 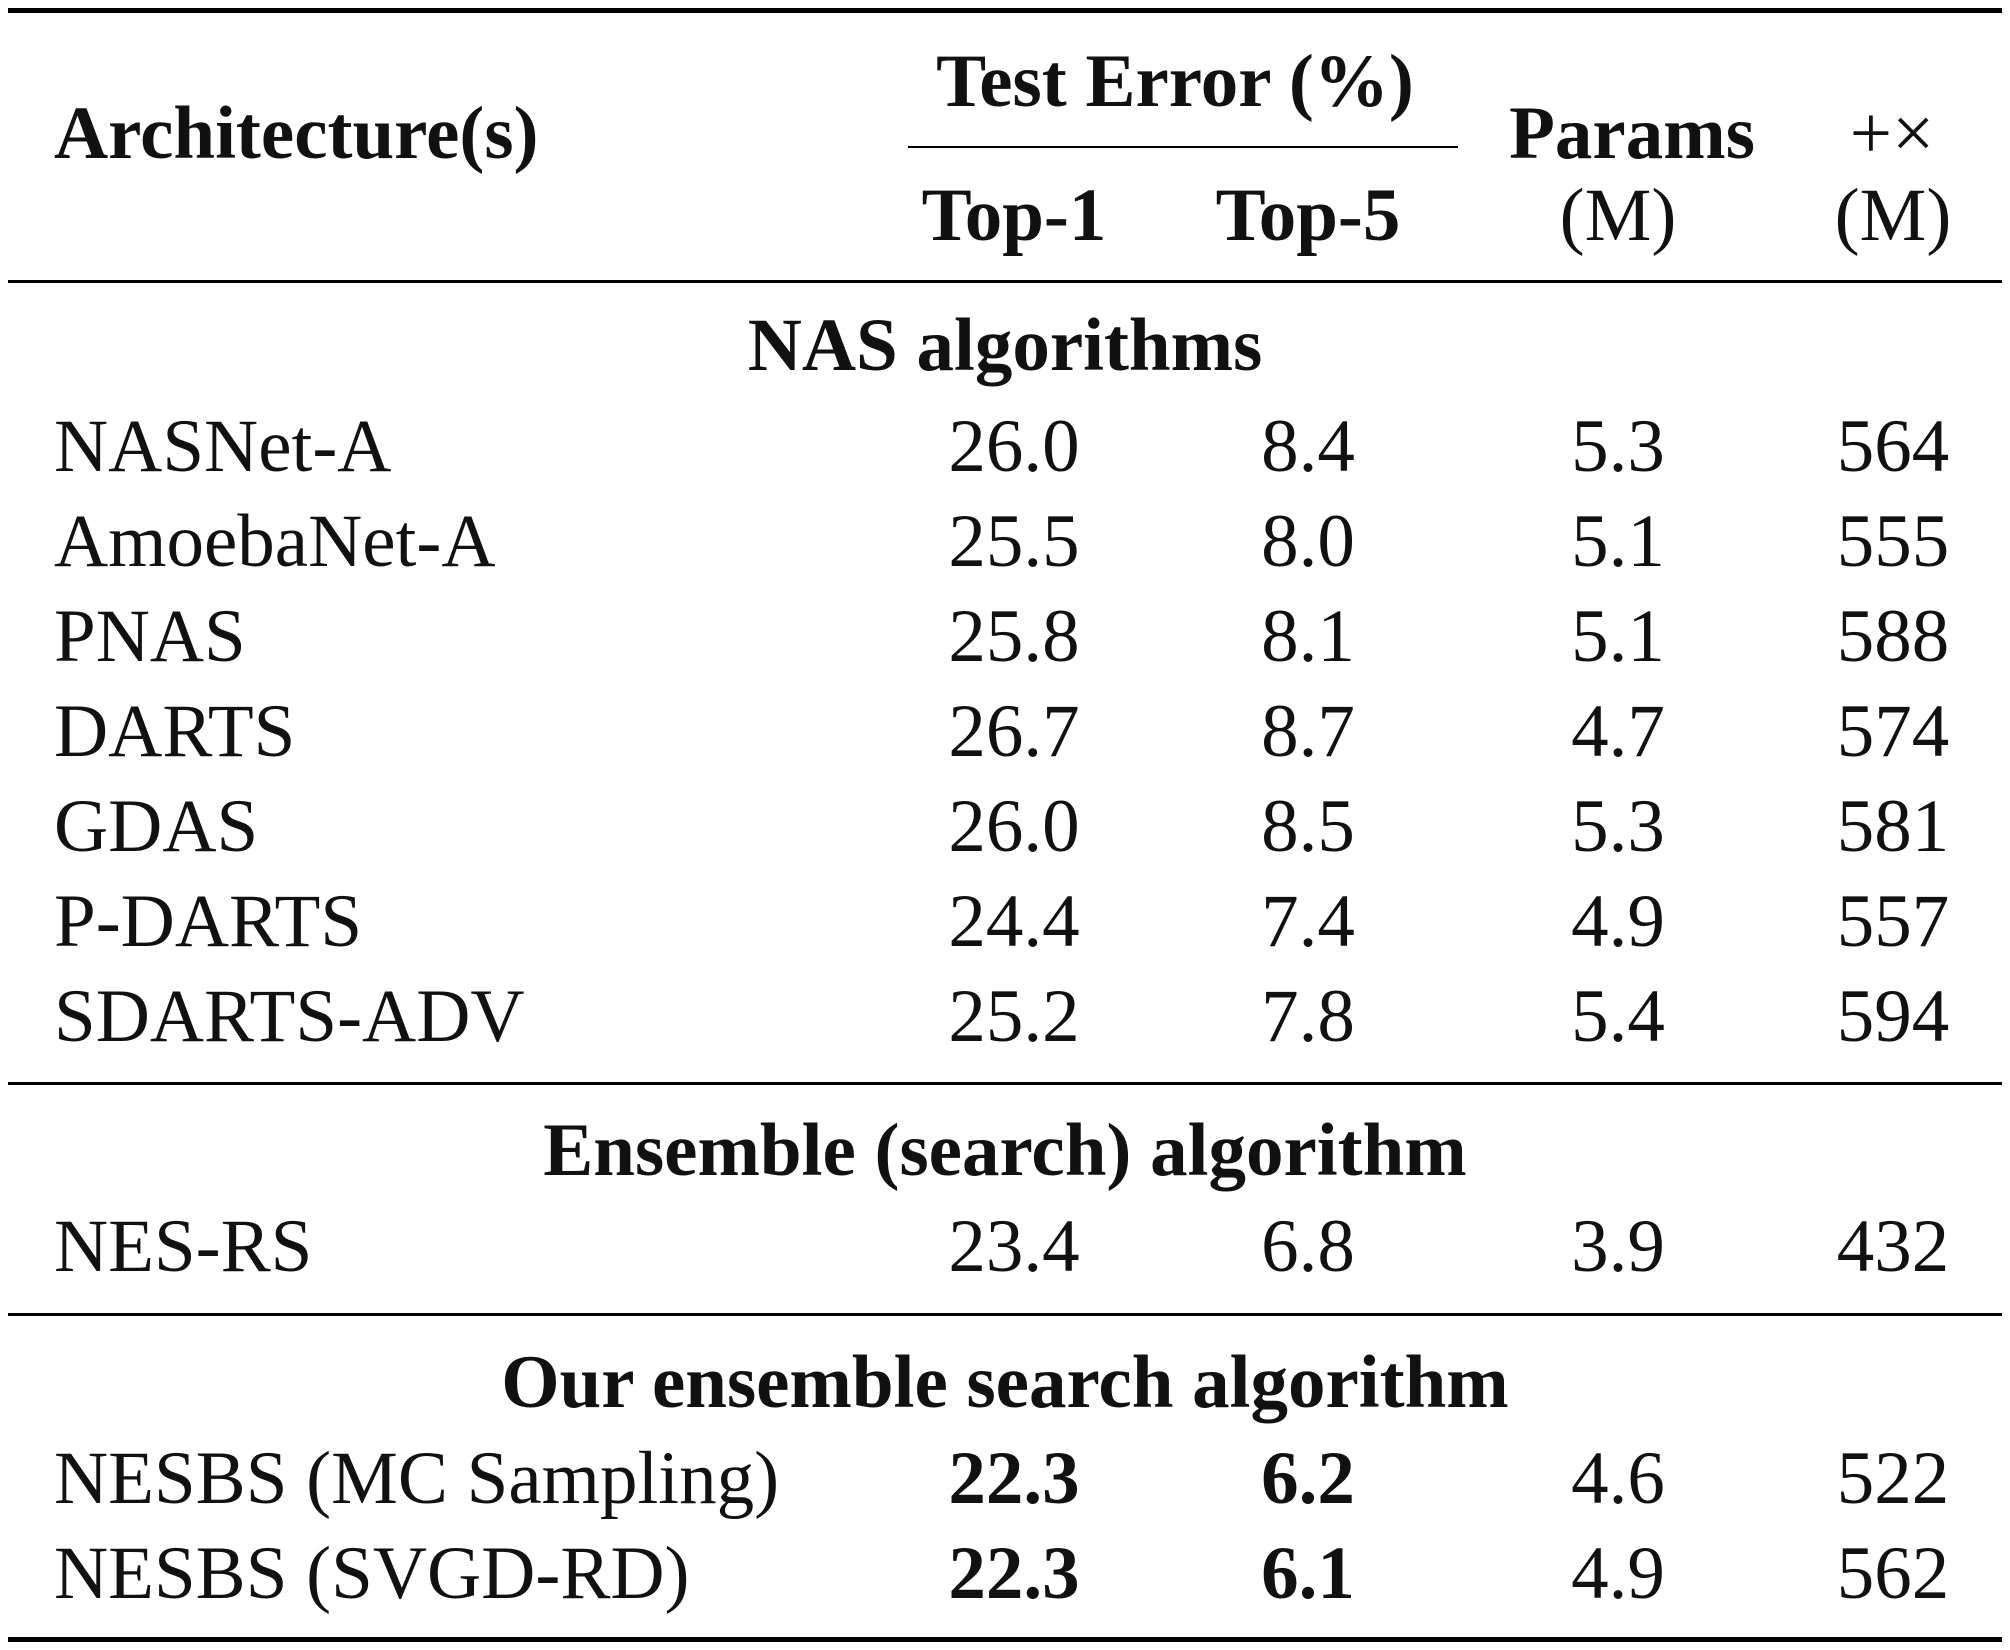 I want to click on table-row: NASNet-A 26.0 8.4 5.3 564, so click(x=1005, y=449).